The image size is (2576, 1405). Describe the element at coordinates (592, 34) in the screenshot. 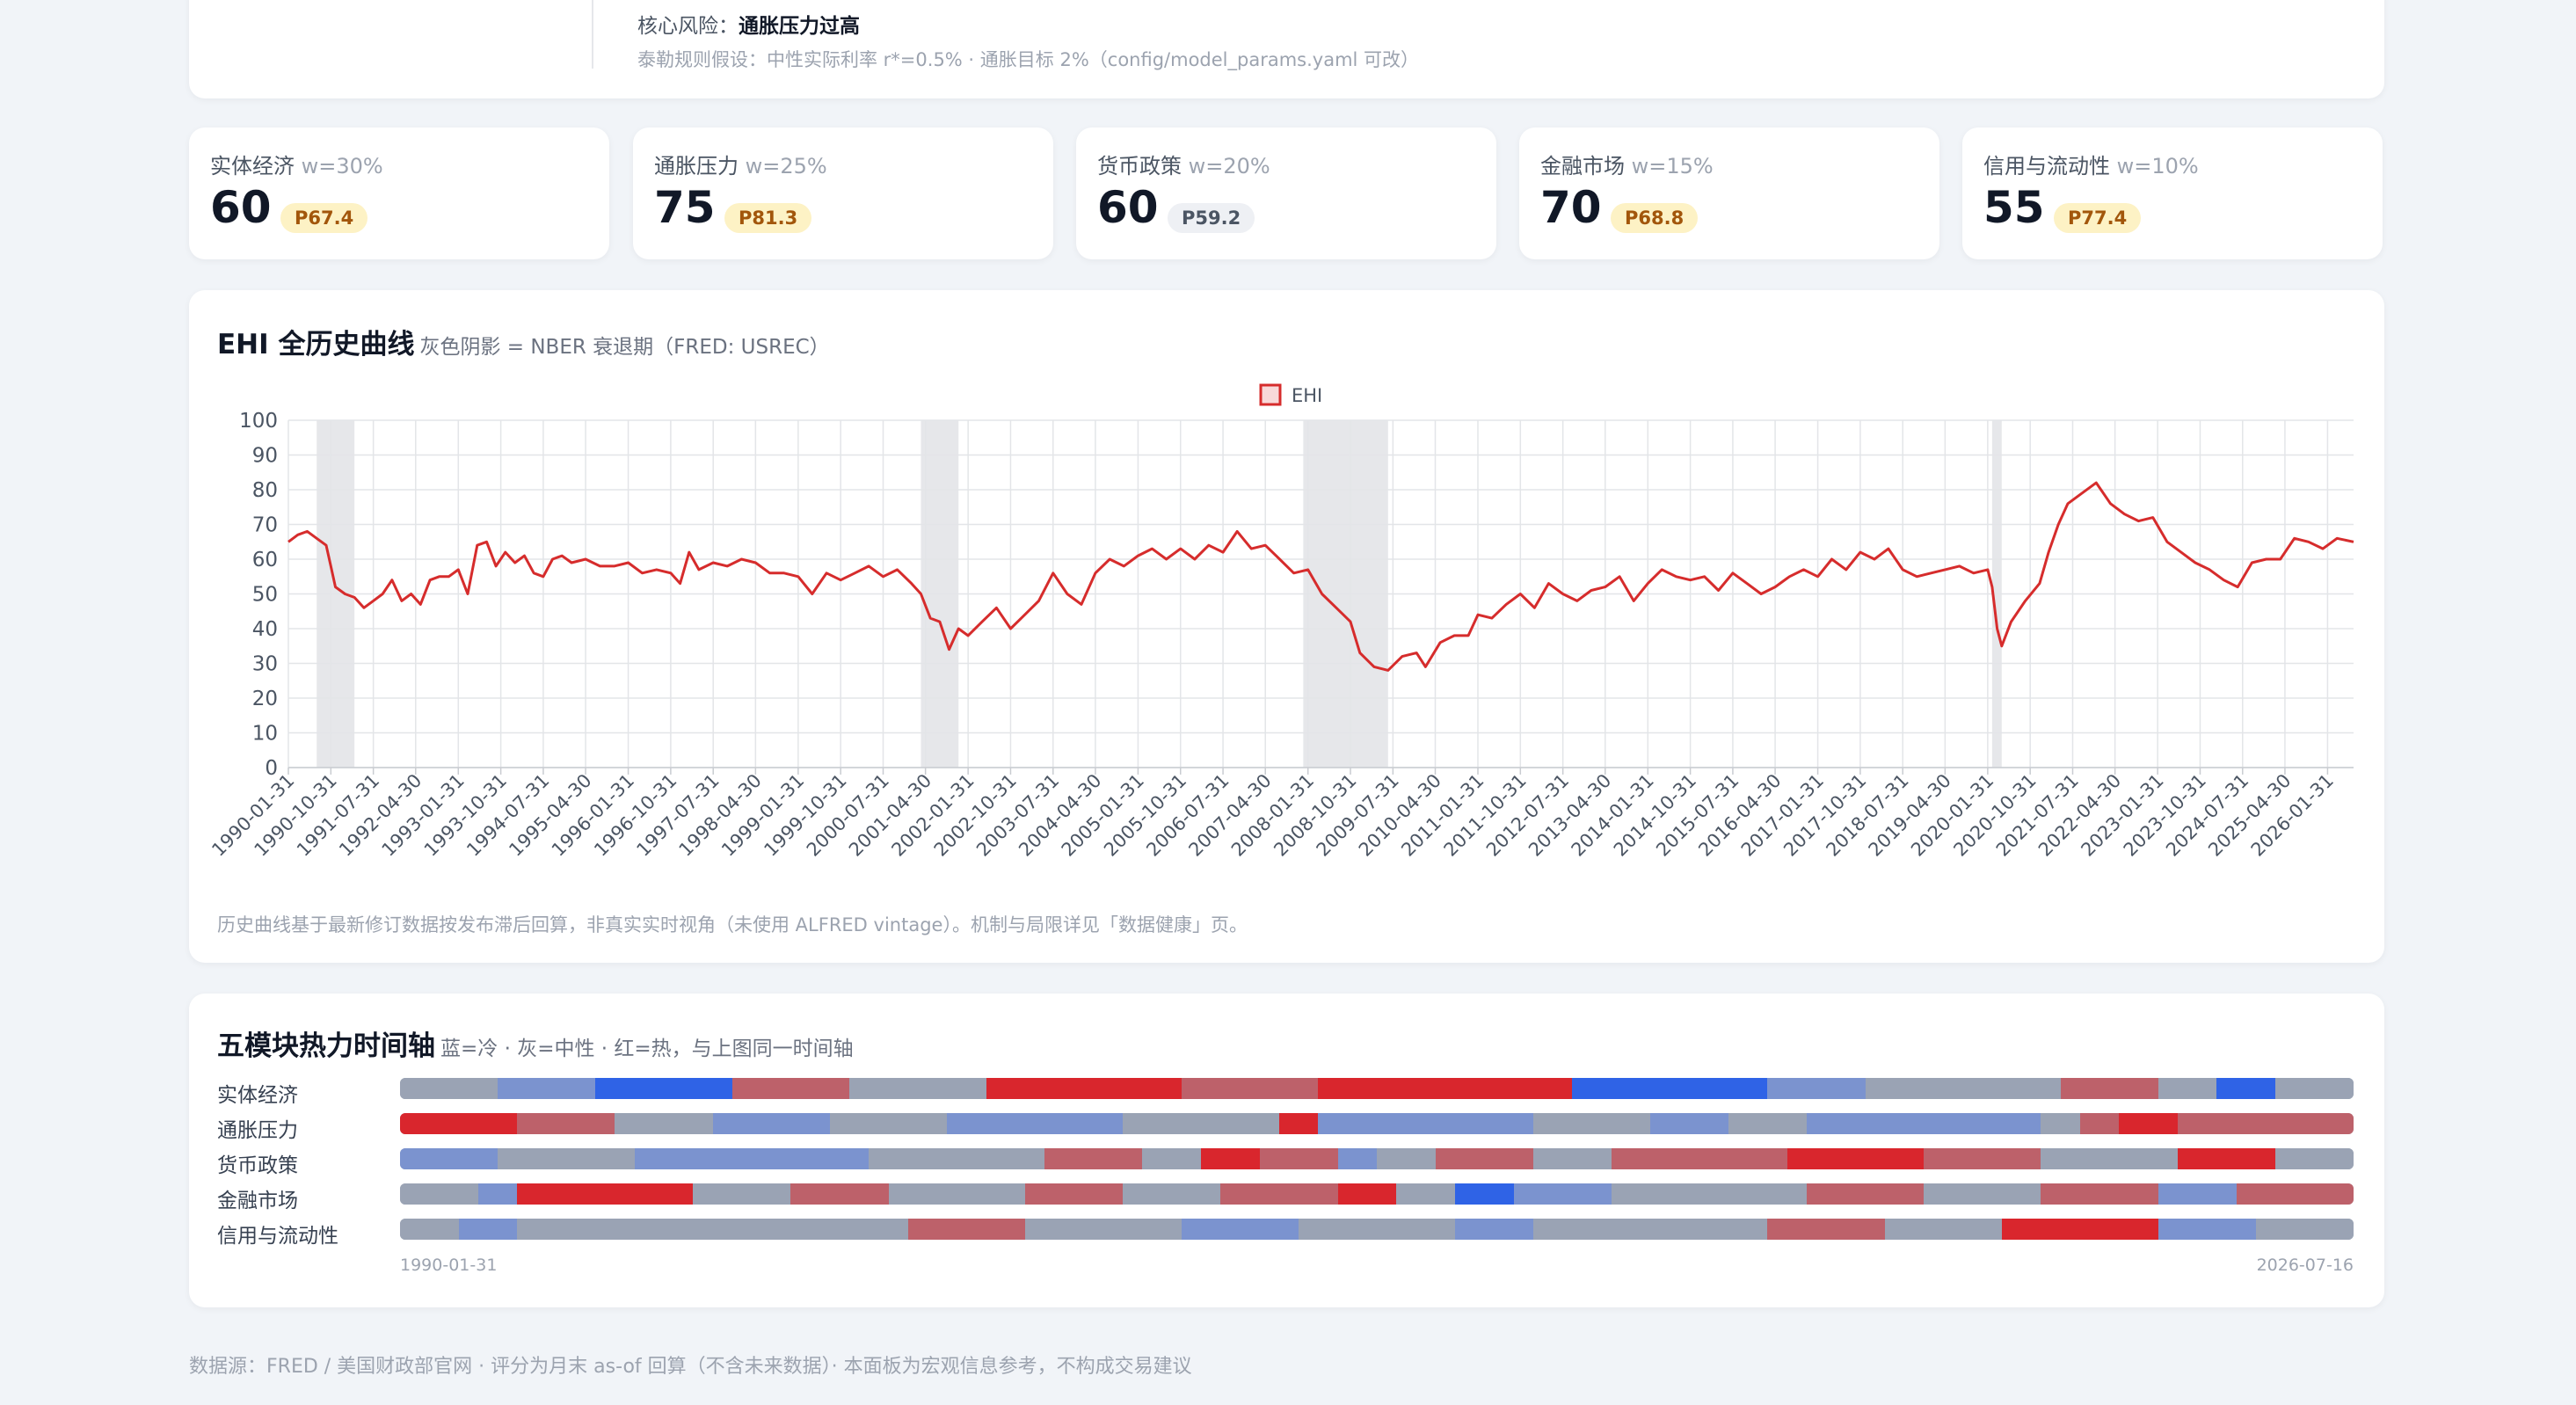

I see `summary-divider` at that location.